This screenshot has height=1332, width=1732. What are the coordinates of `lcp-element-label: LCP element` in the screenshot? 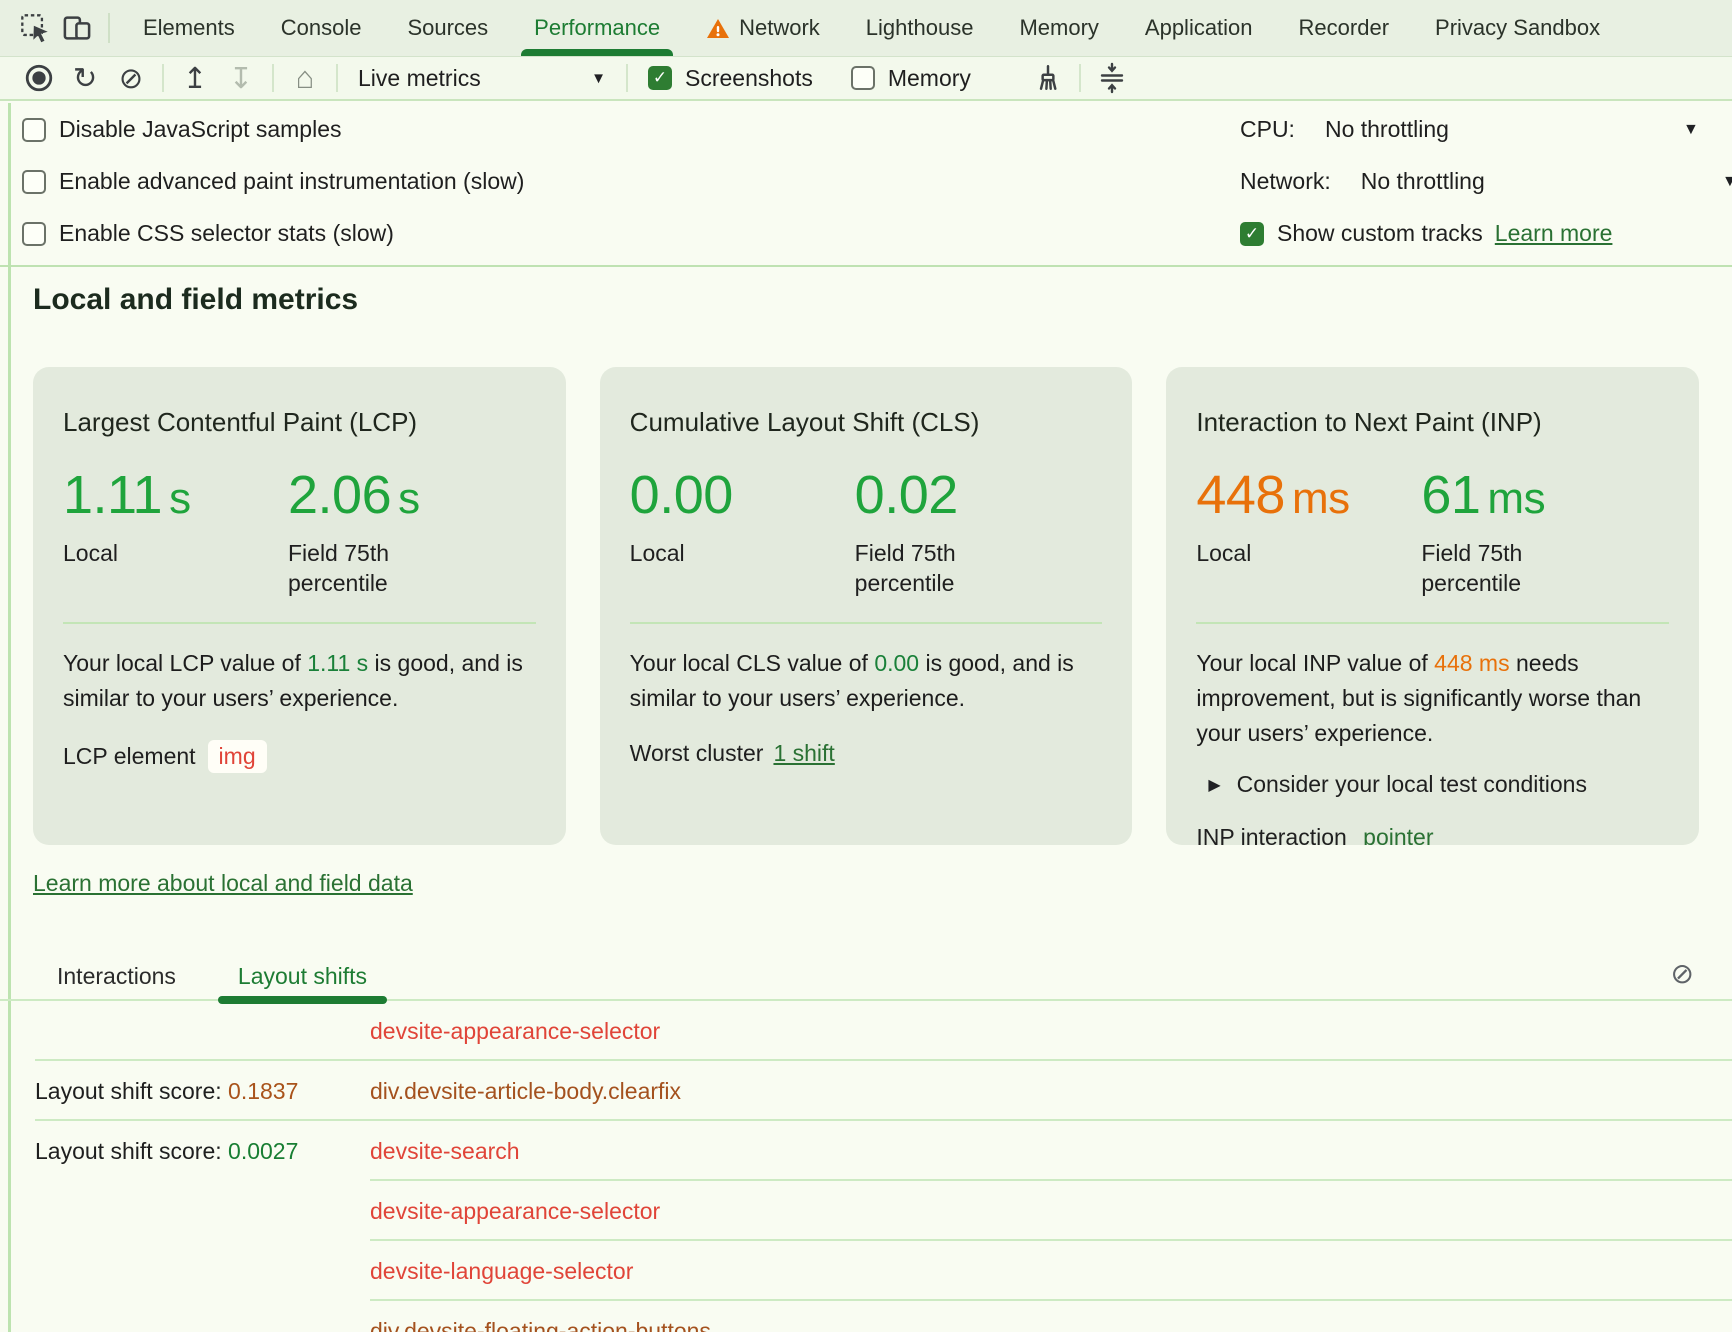 It's located at (129, 756).